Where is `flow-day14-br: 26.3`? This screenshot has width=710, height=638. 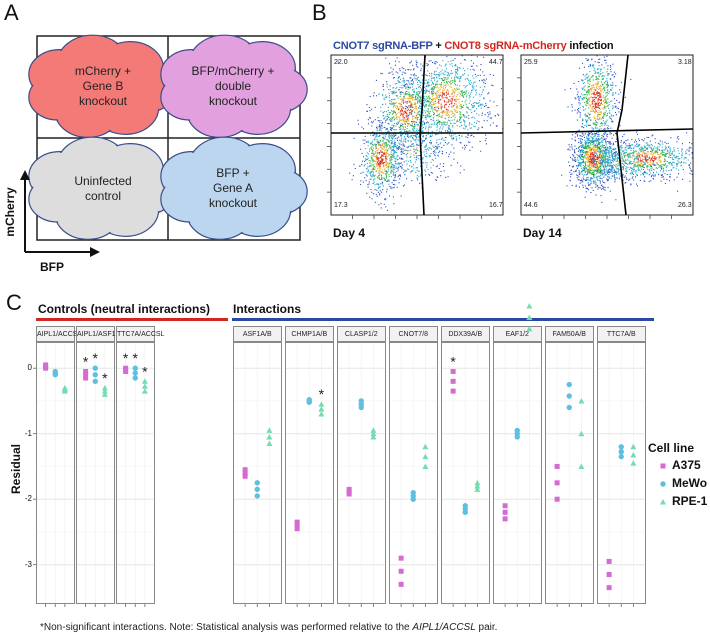 flow-day14-br: 26.3 is located at coordinates (685, 205).